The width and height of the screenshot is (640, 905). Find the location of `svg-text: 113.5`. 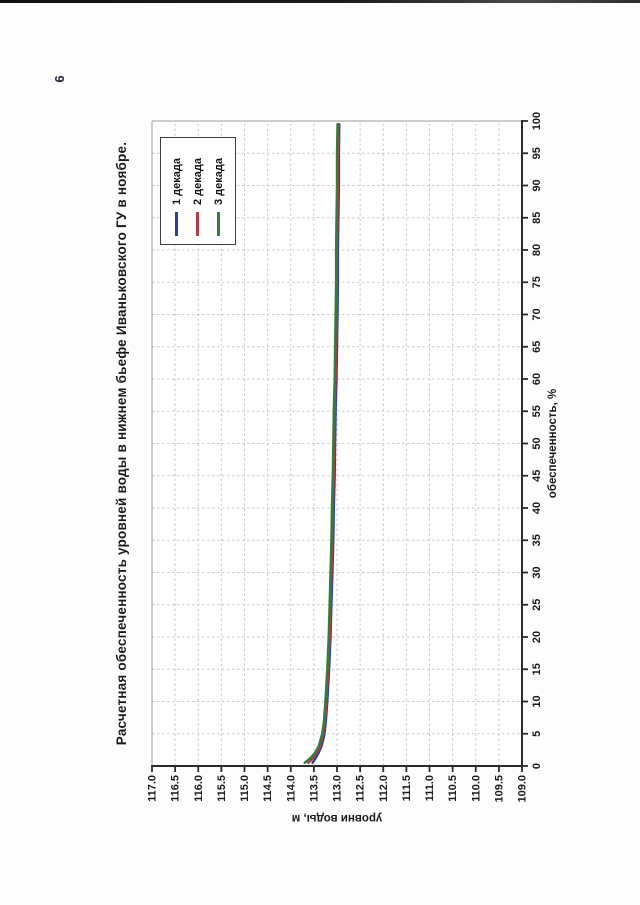

svg-text: 113.5 is located at coordinates (314, 788).